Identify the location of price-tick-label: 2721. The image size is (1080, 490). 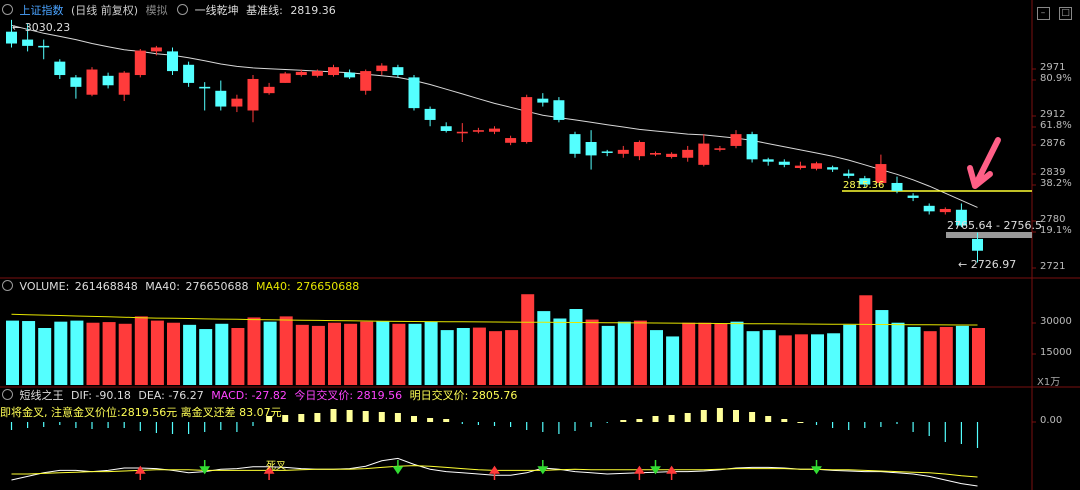
(1053, 266).